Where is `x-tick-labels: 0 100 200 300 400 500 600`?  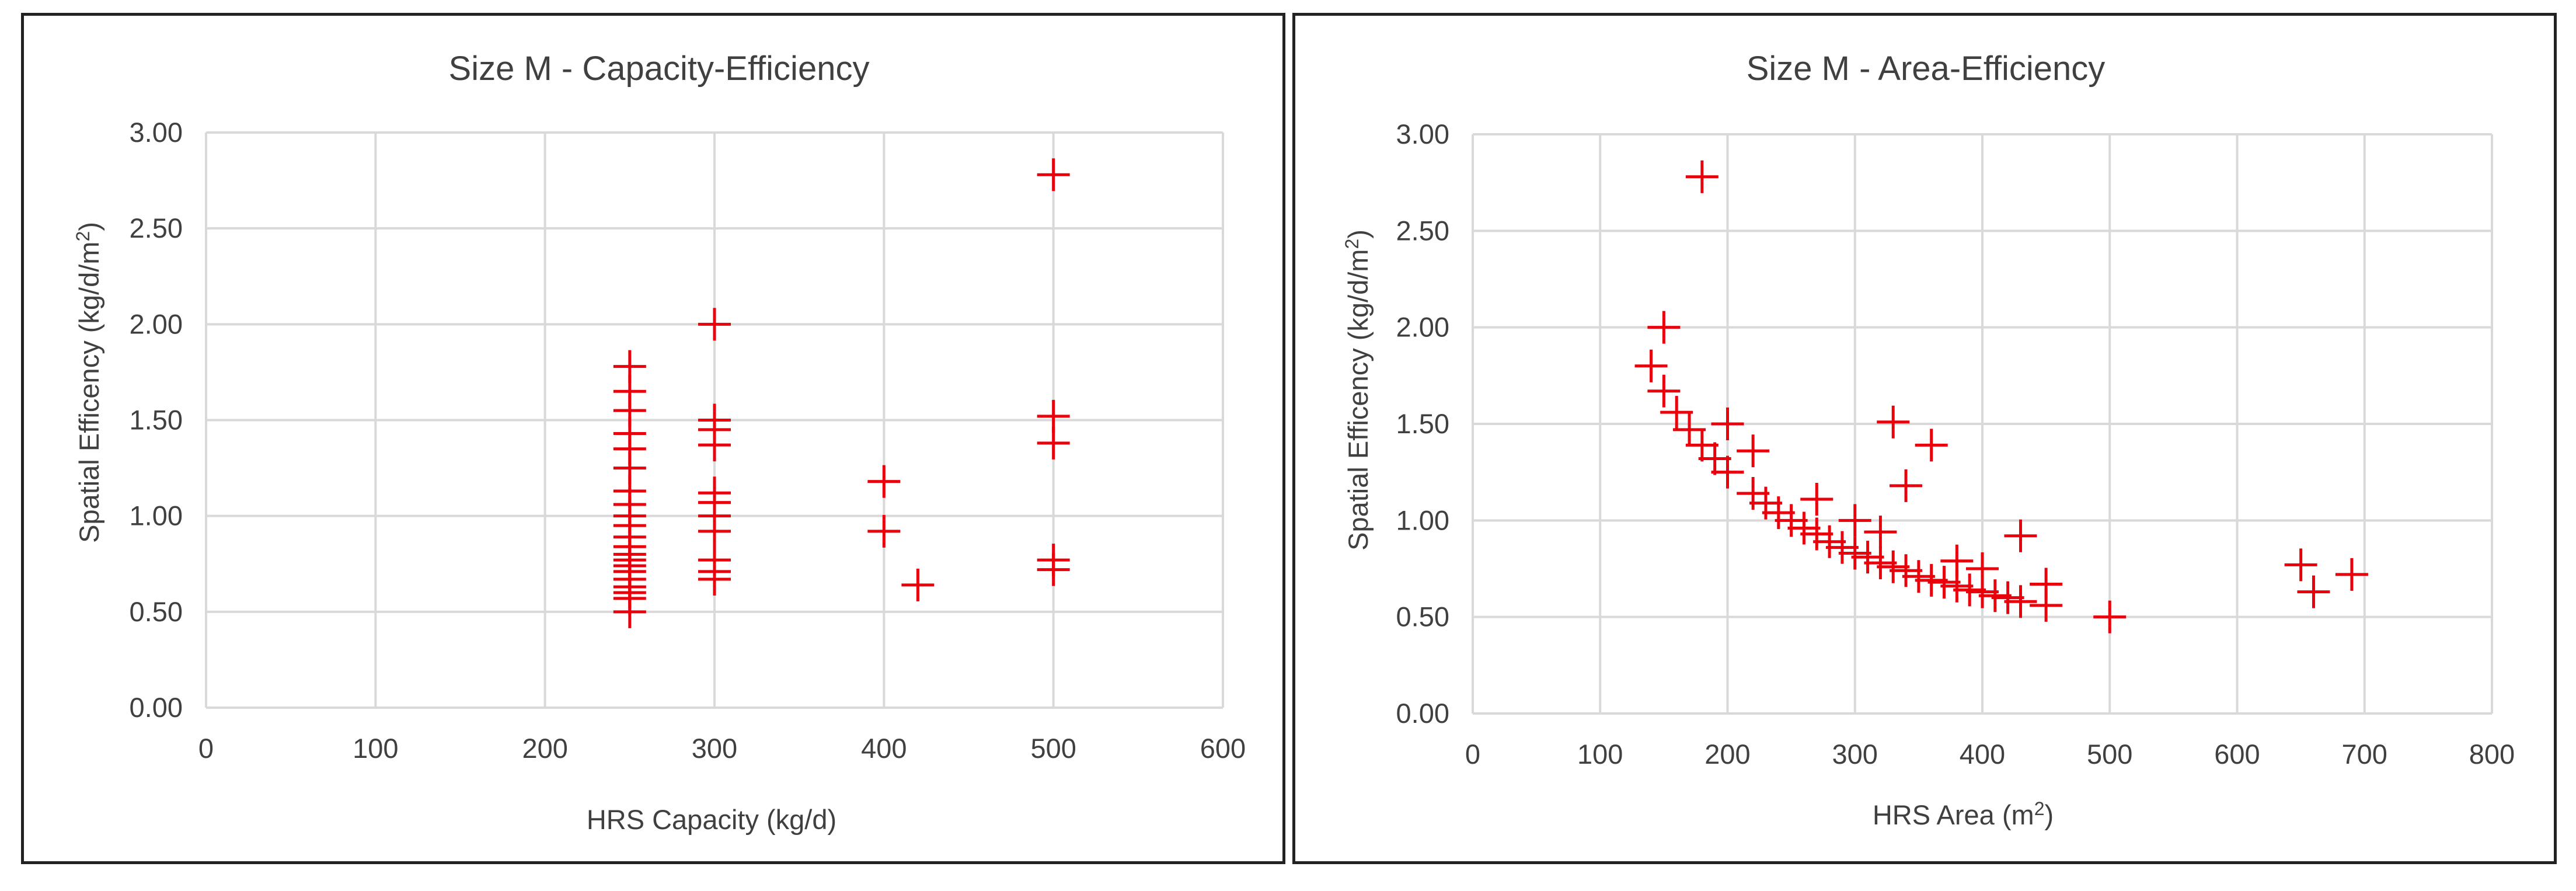 x-tick-labels: 0 100 200 300 400 500 600 is located at coordinates (722, 748).